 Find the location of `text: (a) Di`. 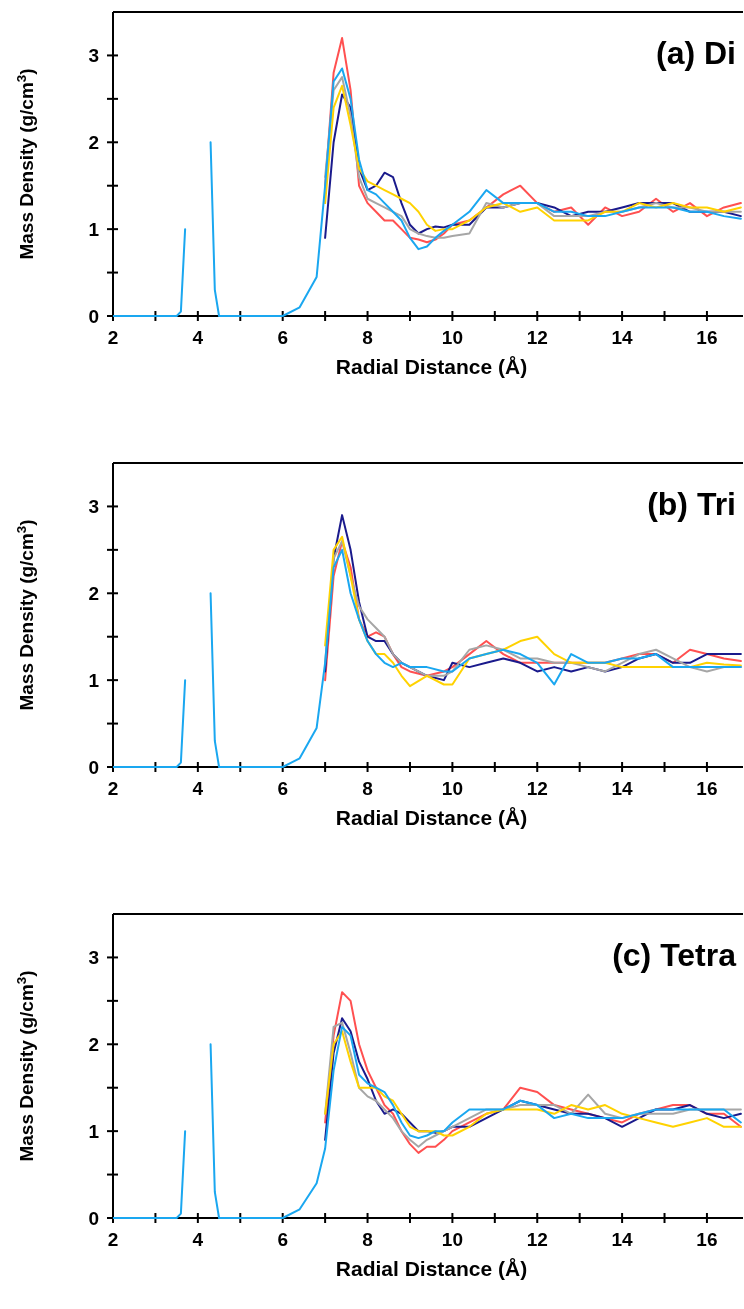

text: (a) Di is located at coordinates (696, 53).